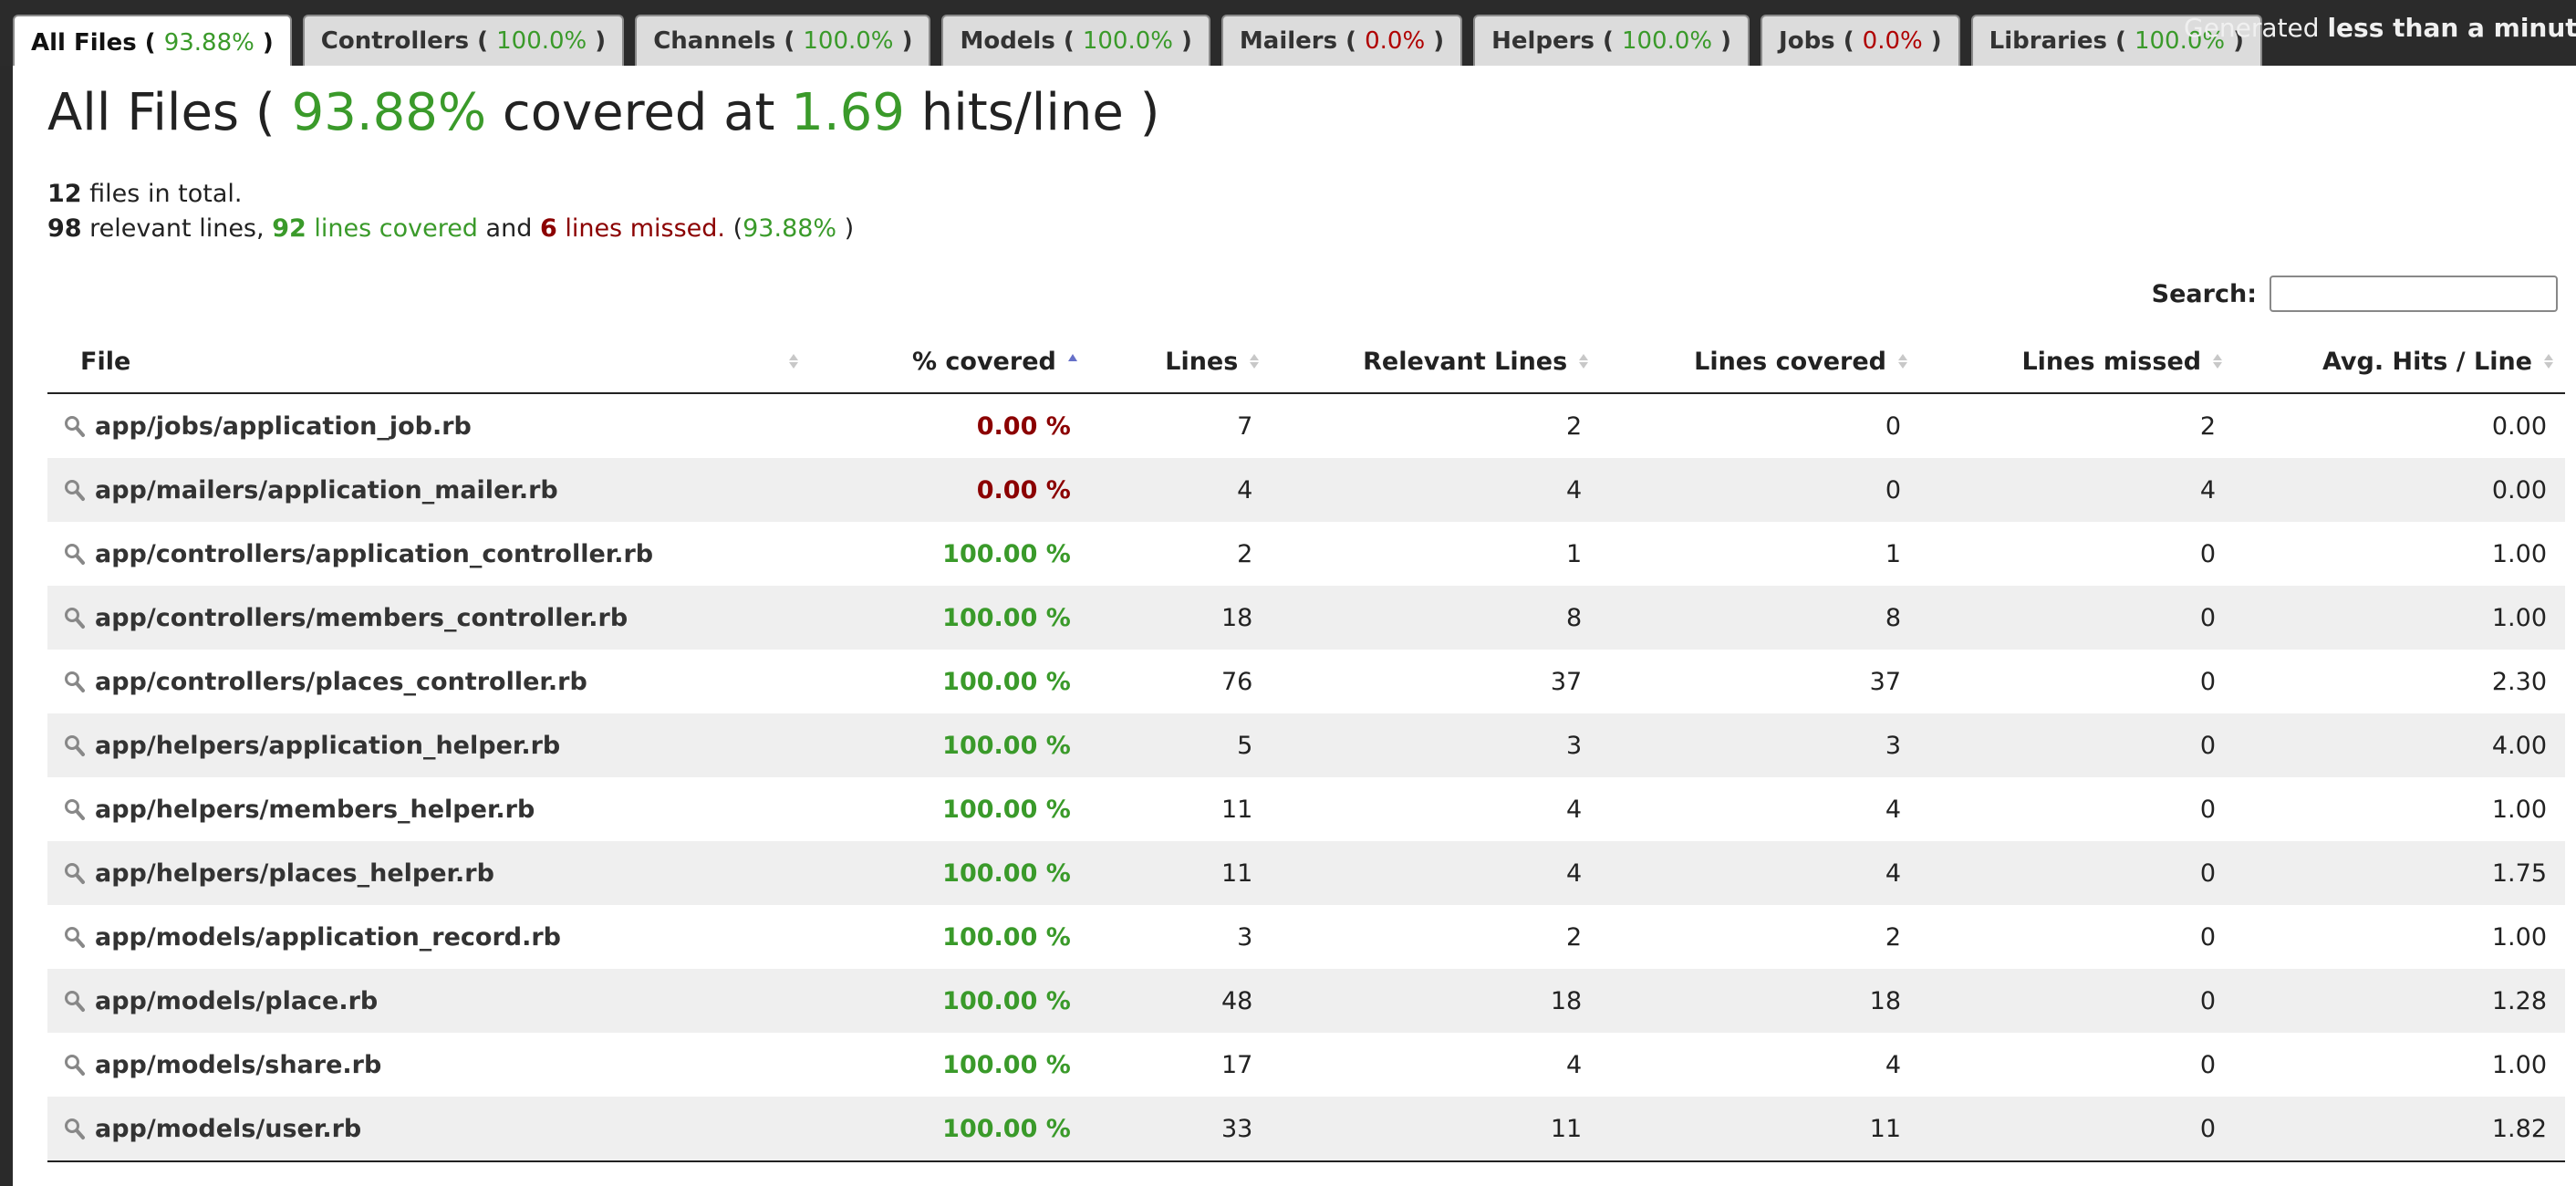 Image resolution: width=2576 pixels, height=1186 pixels. I want to click on tab-channels: Channels ( 100.0% ), so click(783, 40).